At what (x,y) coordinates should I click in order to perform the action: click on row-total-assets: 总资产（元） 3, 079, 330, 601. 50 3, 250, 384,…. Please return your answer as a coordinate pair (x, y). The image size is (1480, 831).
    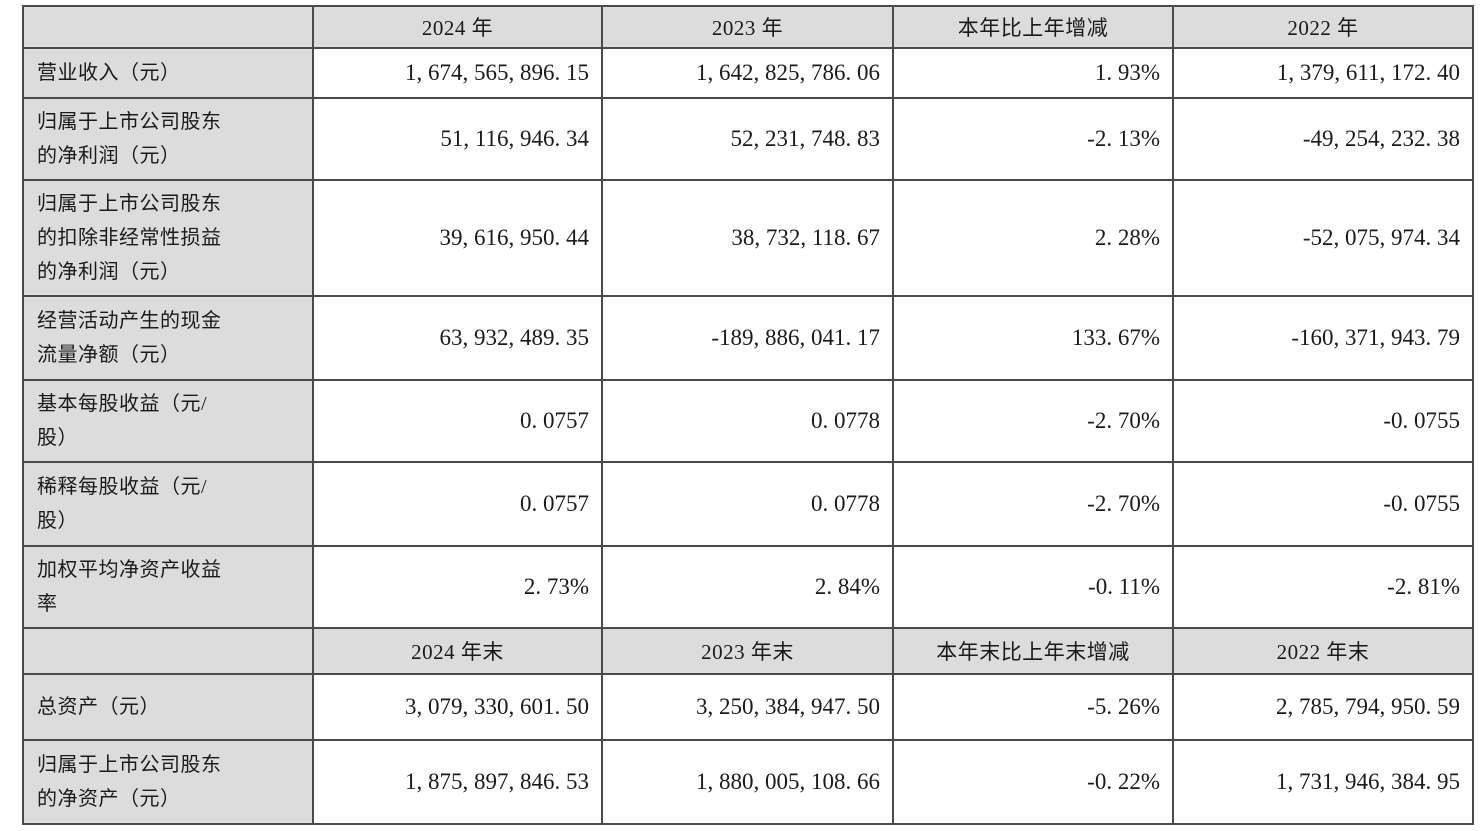
    Looking at the image, I should click on (748, 707).